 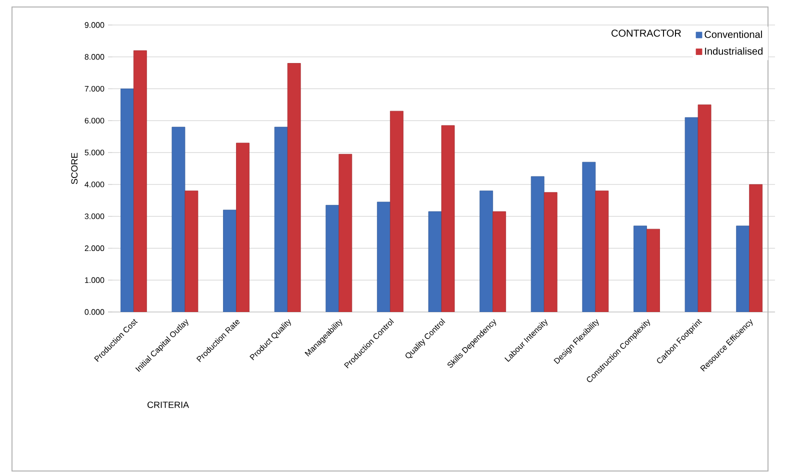 I want to click on y-tick-label: 9.000, so click(x=94, y=25).